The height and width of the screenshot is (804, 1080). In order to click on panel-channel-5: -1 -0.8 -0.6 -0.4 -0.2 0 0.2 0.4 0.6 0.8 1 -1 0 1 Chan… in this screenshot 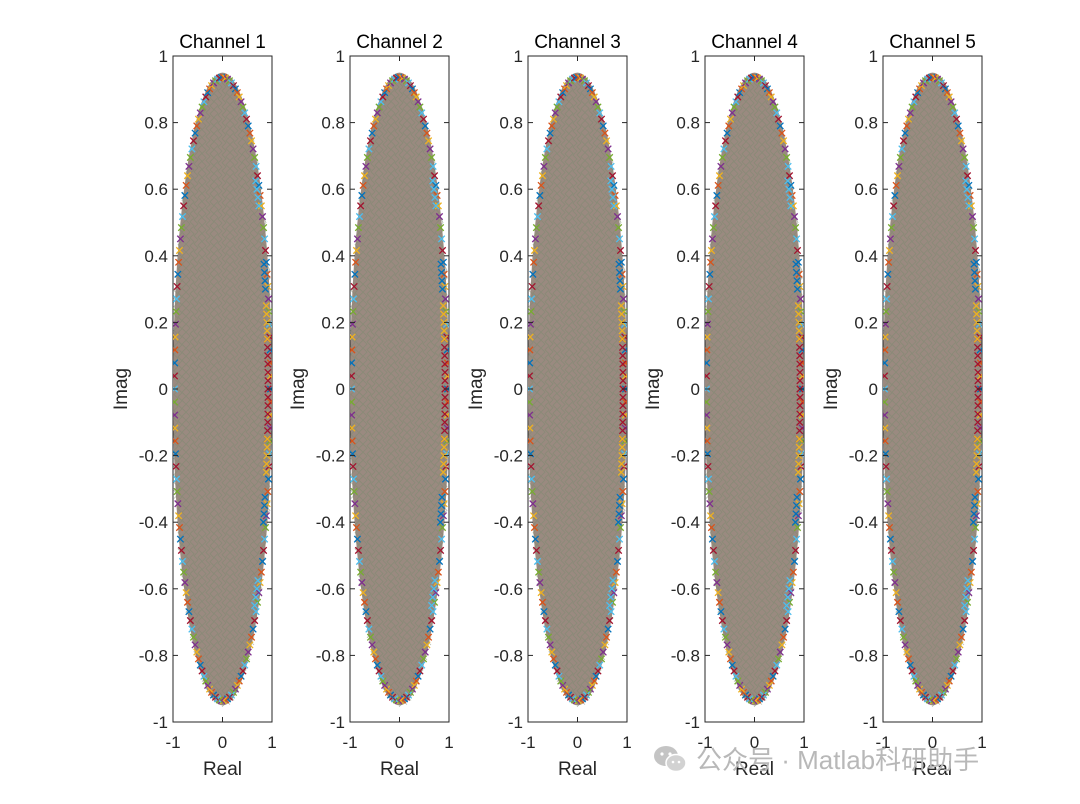, I will do `click(904, 406)`.